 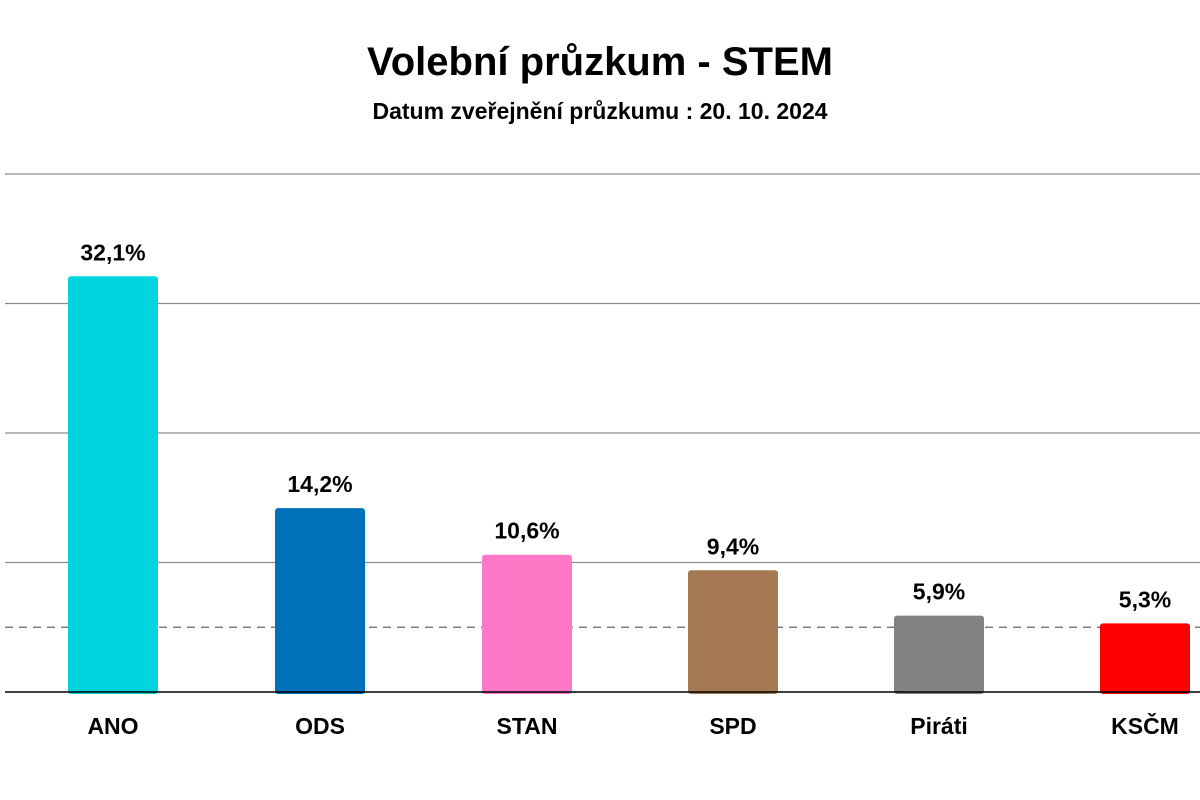 What do you see at coordinates (526, 531) in the screenshot?
I see `value-label: 10,6%` at bounding box center [526, 531].